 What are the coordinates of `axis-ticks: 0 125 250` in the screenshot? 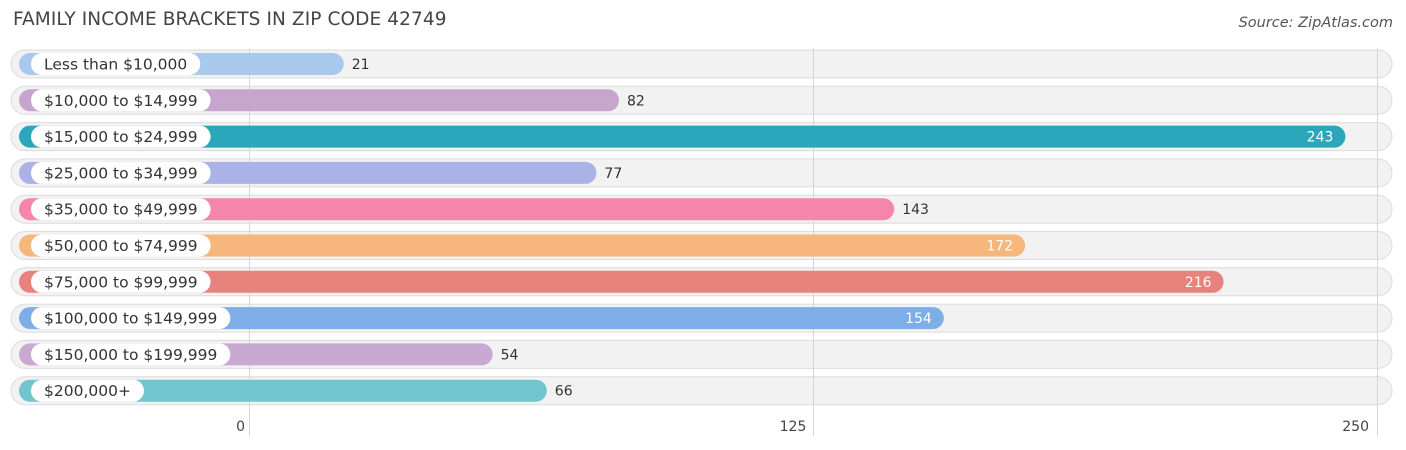 It's located at (802, 427).